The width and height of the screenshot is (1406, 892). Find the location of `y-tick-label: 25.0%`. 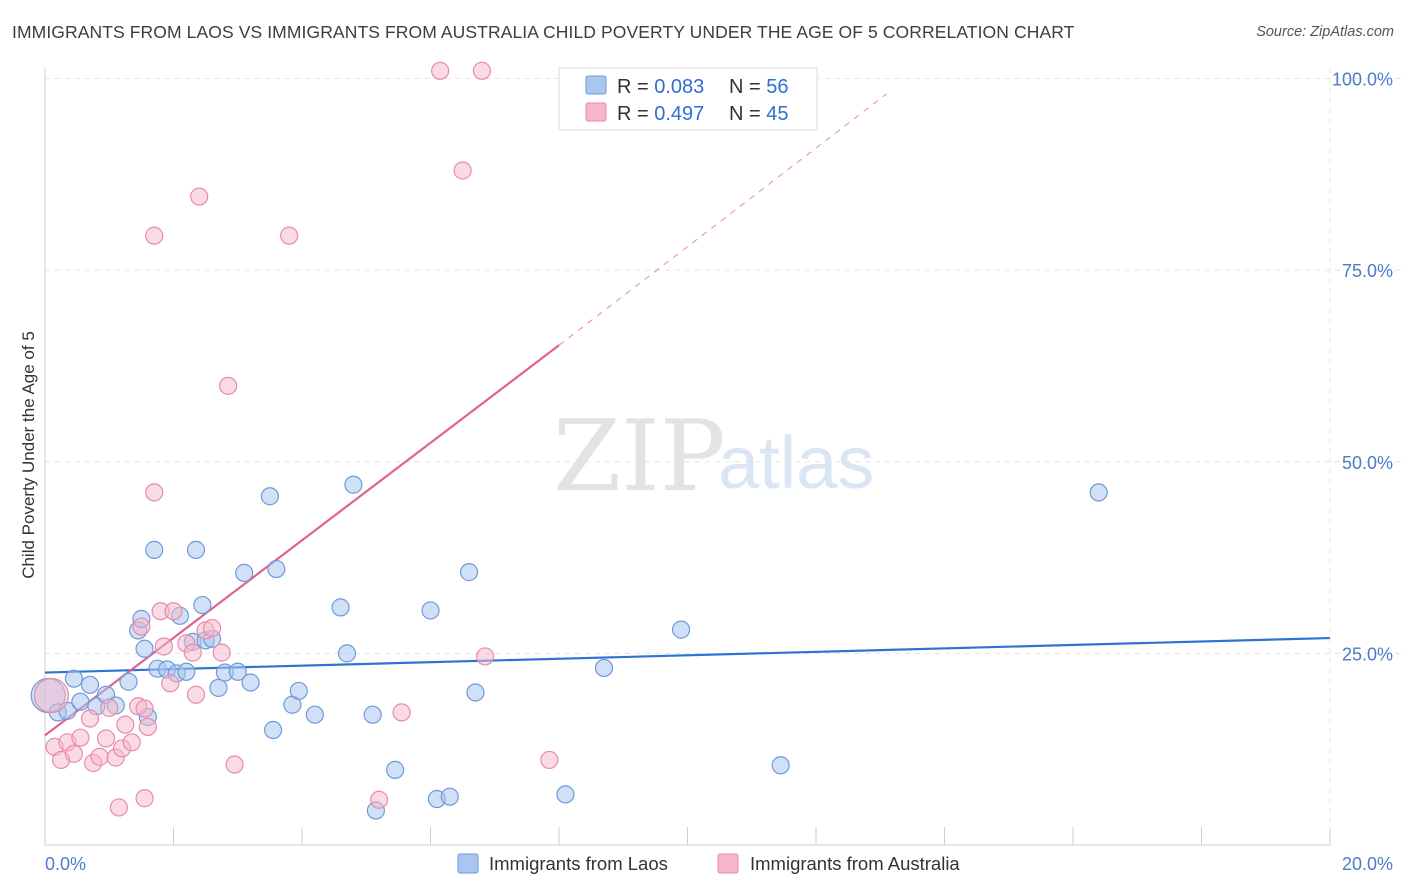

y-tick-label: 25.0% is located at coordinates (1367, 654).